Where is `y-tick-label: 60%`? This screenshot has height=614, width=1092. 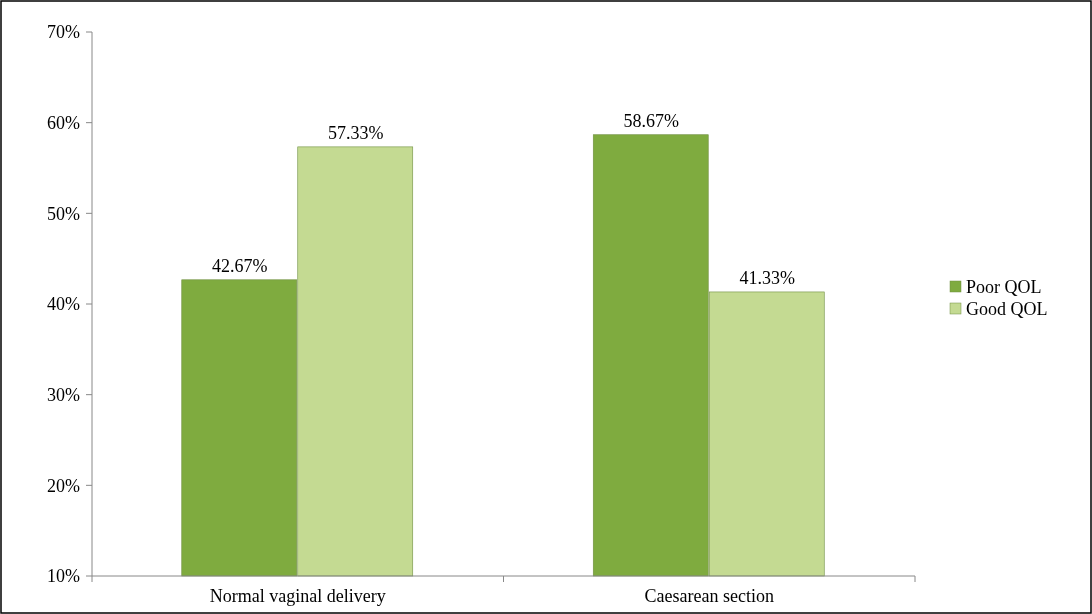
y-tick-label: 60% is located at coordinates (63, 122).